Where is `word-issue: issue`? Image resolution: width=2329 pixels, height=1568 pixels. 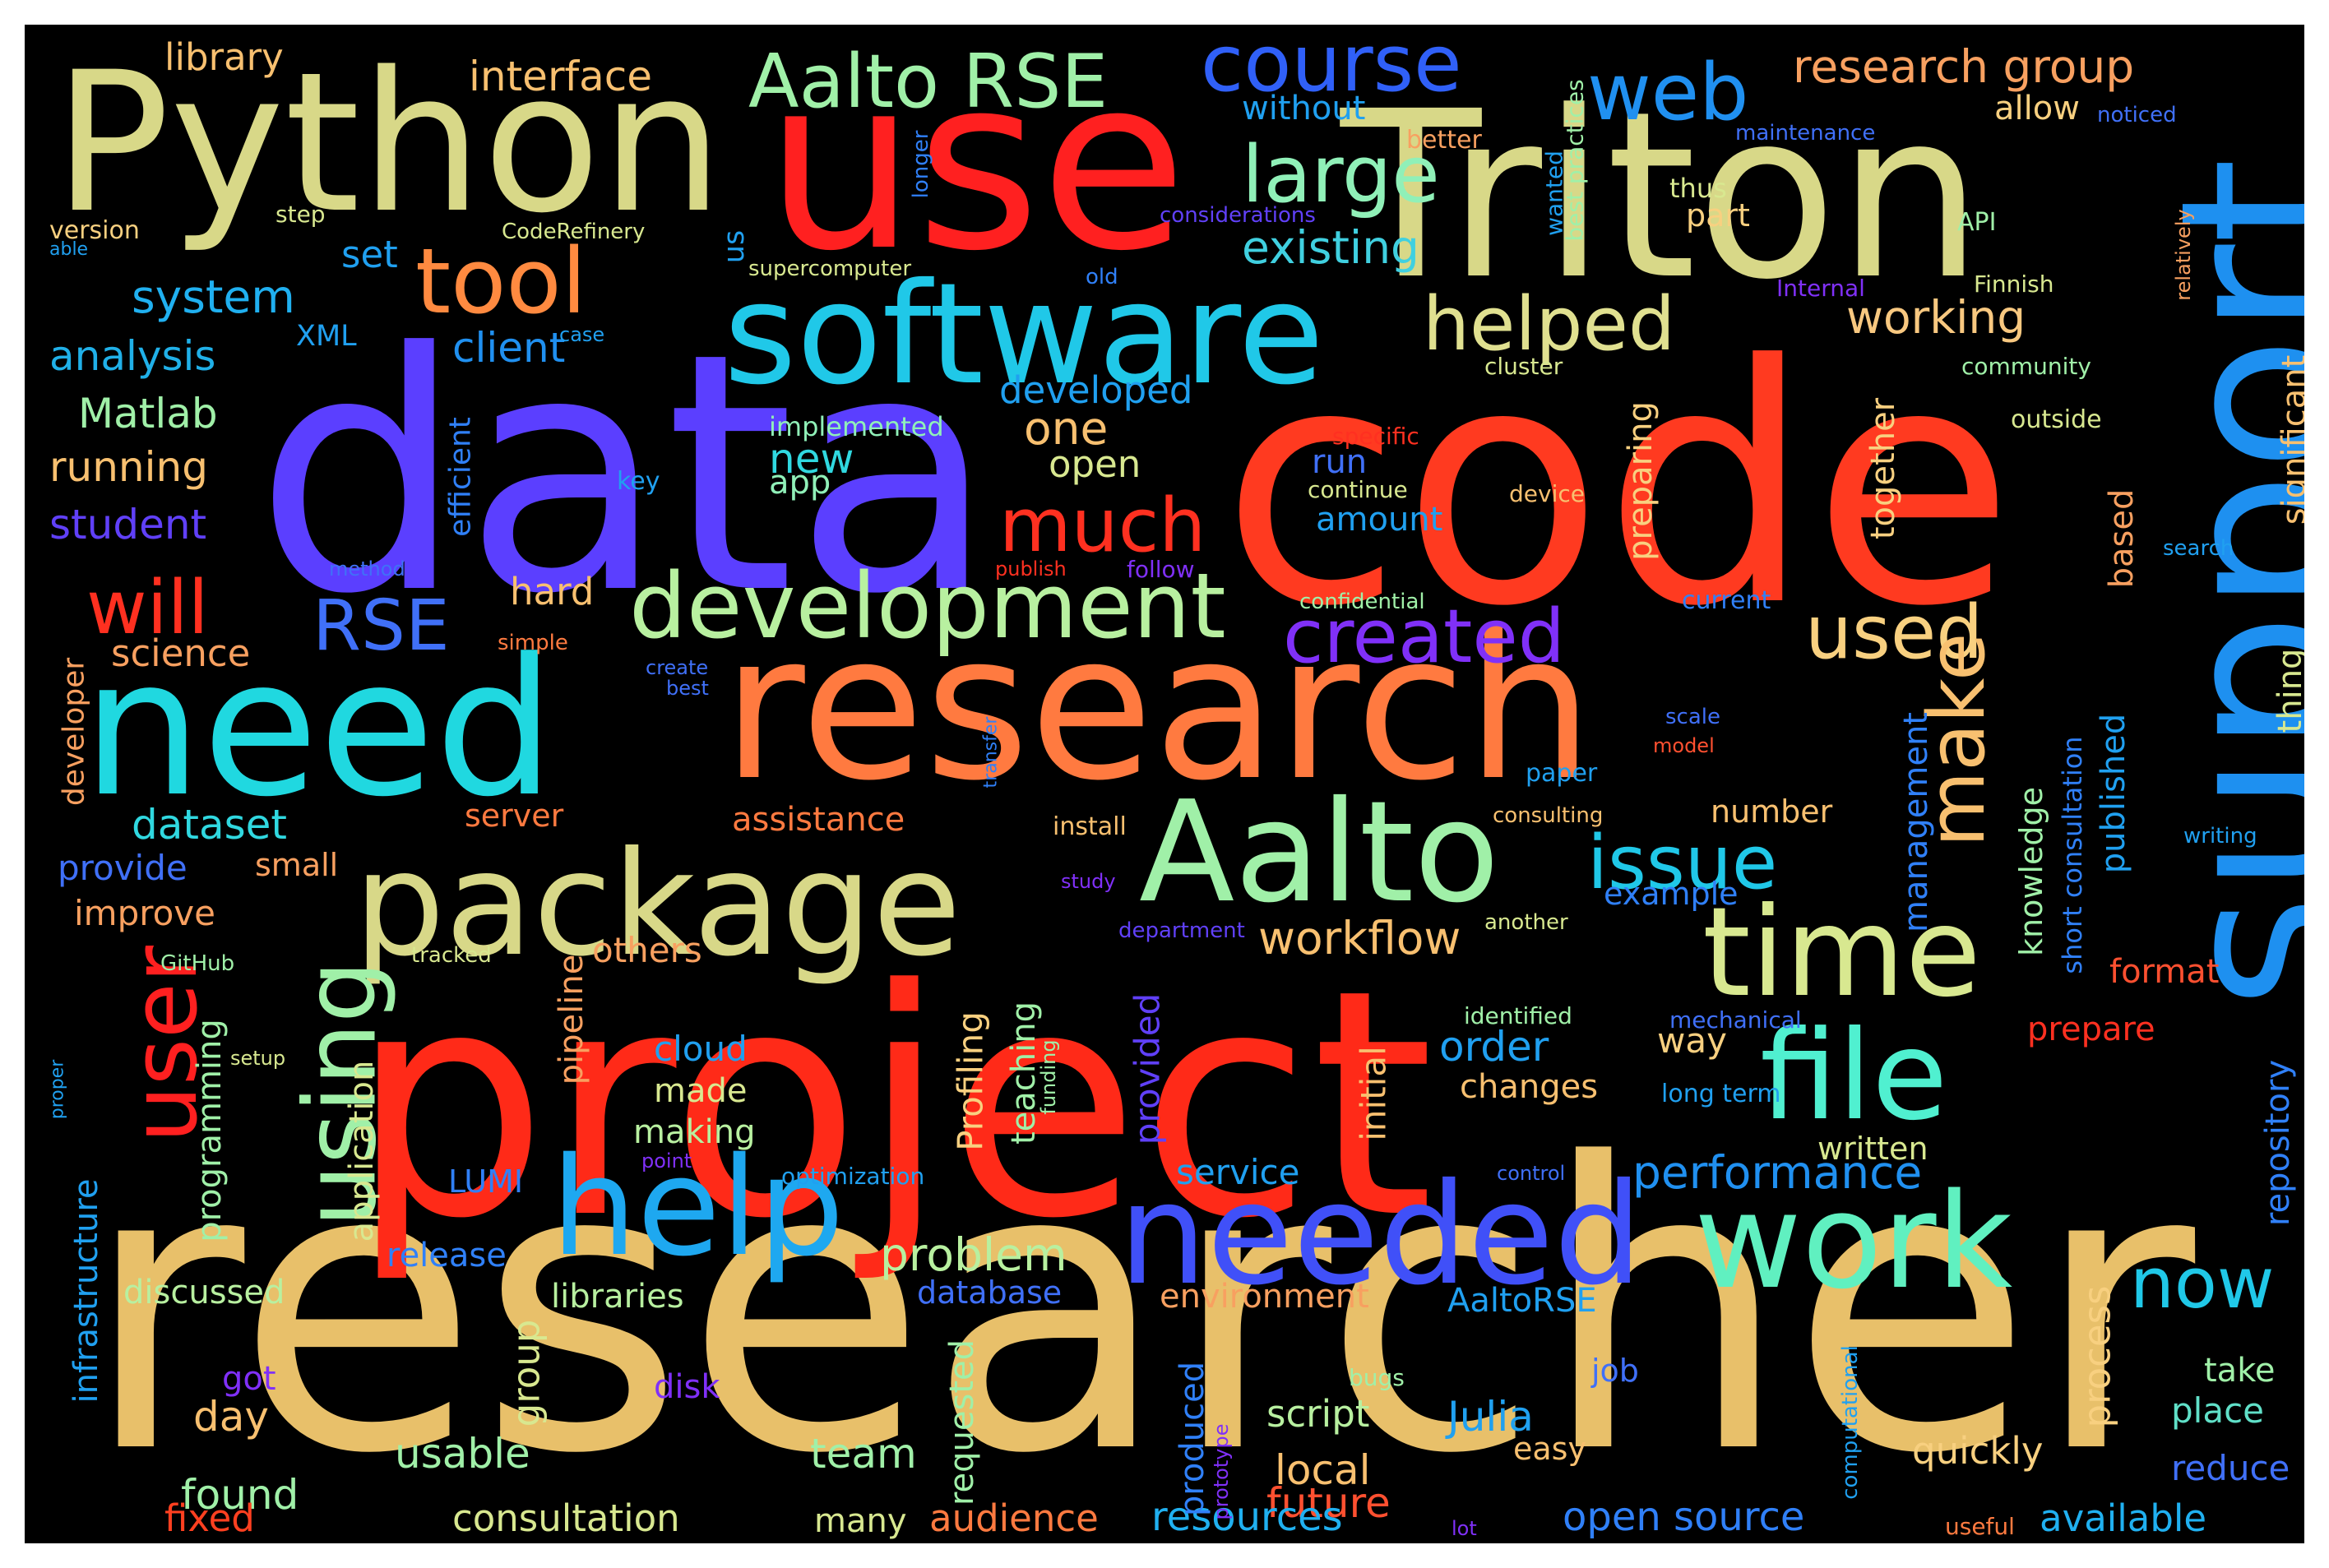 word-issue: issue is located at coordinates (1682, 863).